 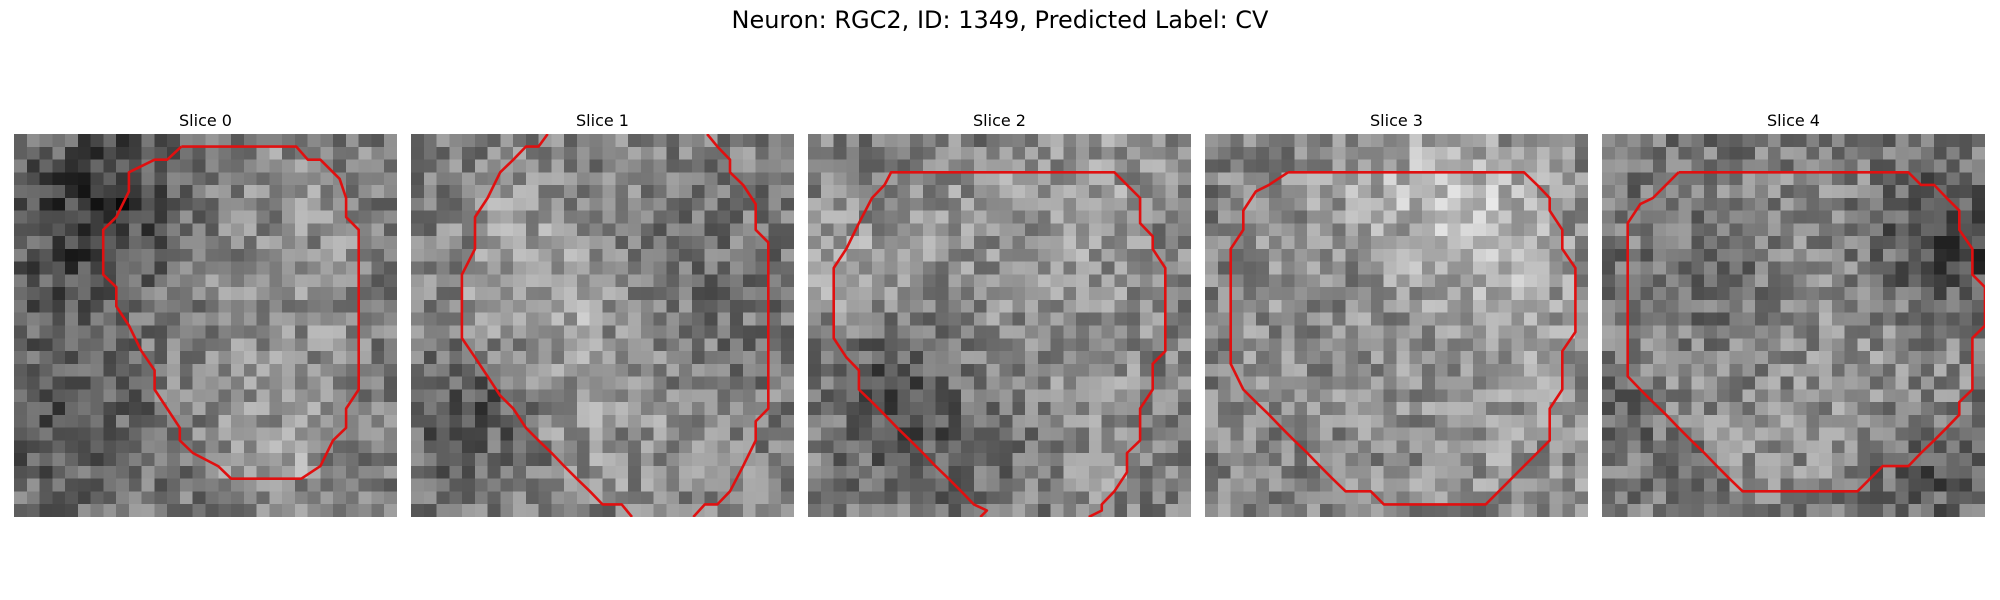 What do you see at coordinates (602, 120) in the screenshot?
I see `slice-title: Slice 1` at bounding box center [602, 120].